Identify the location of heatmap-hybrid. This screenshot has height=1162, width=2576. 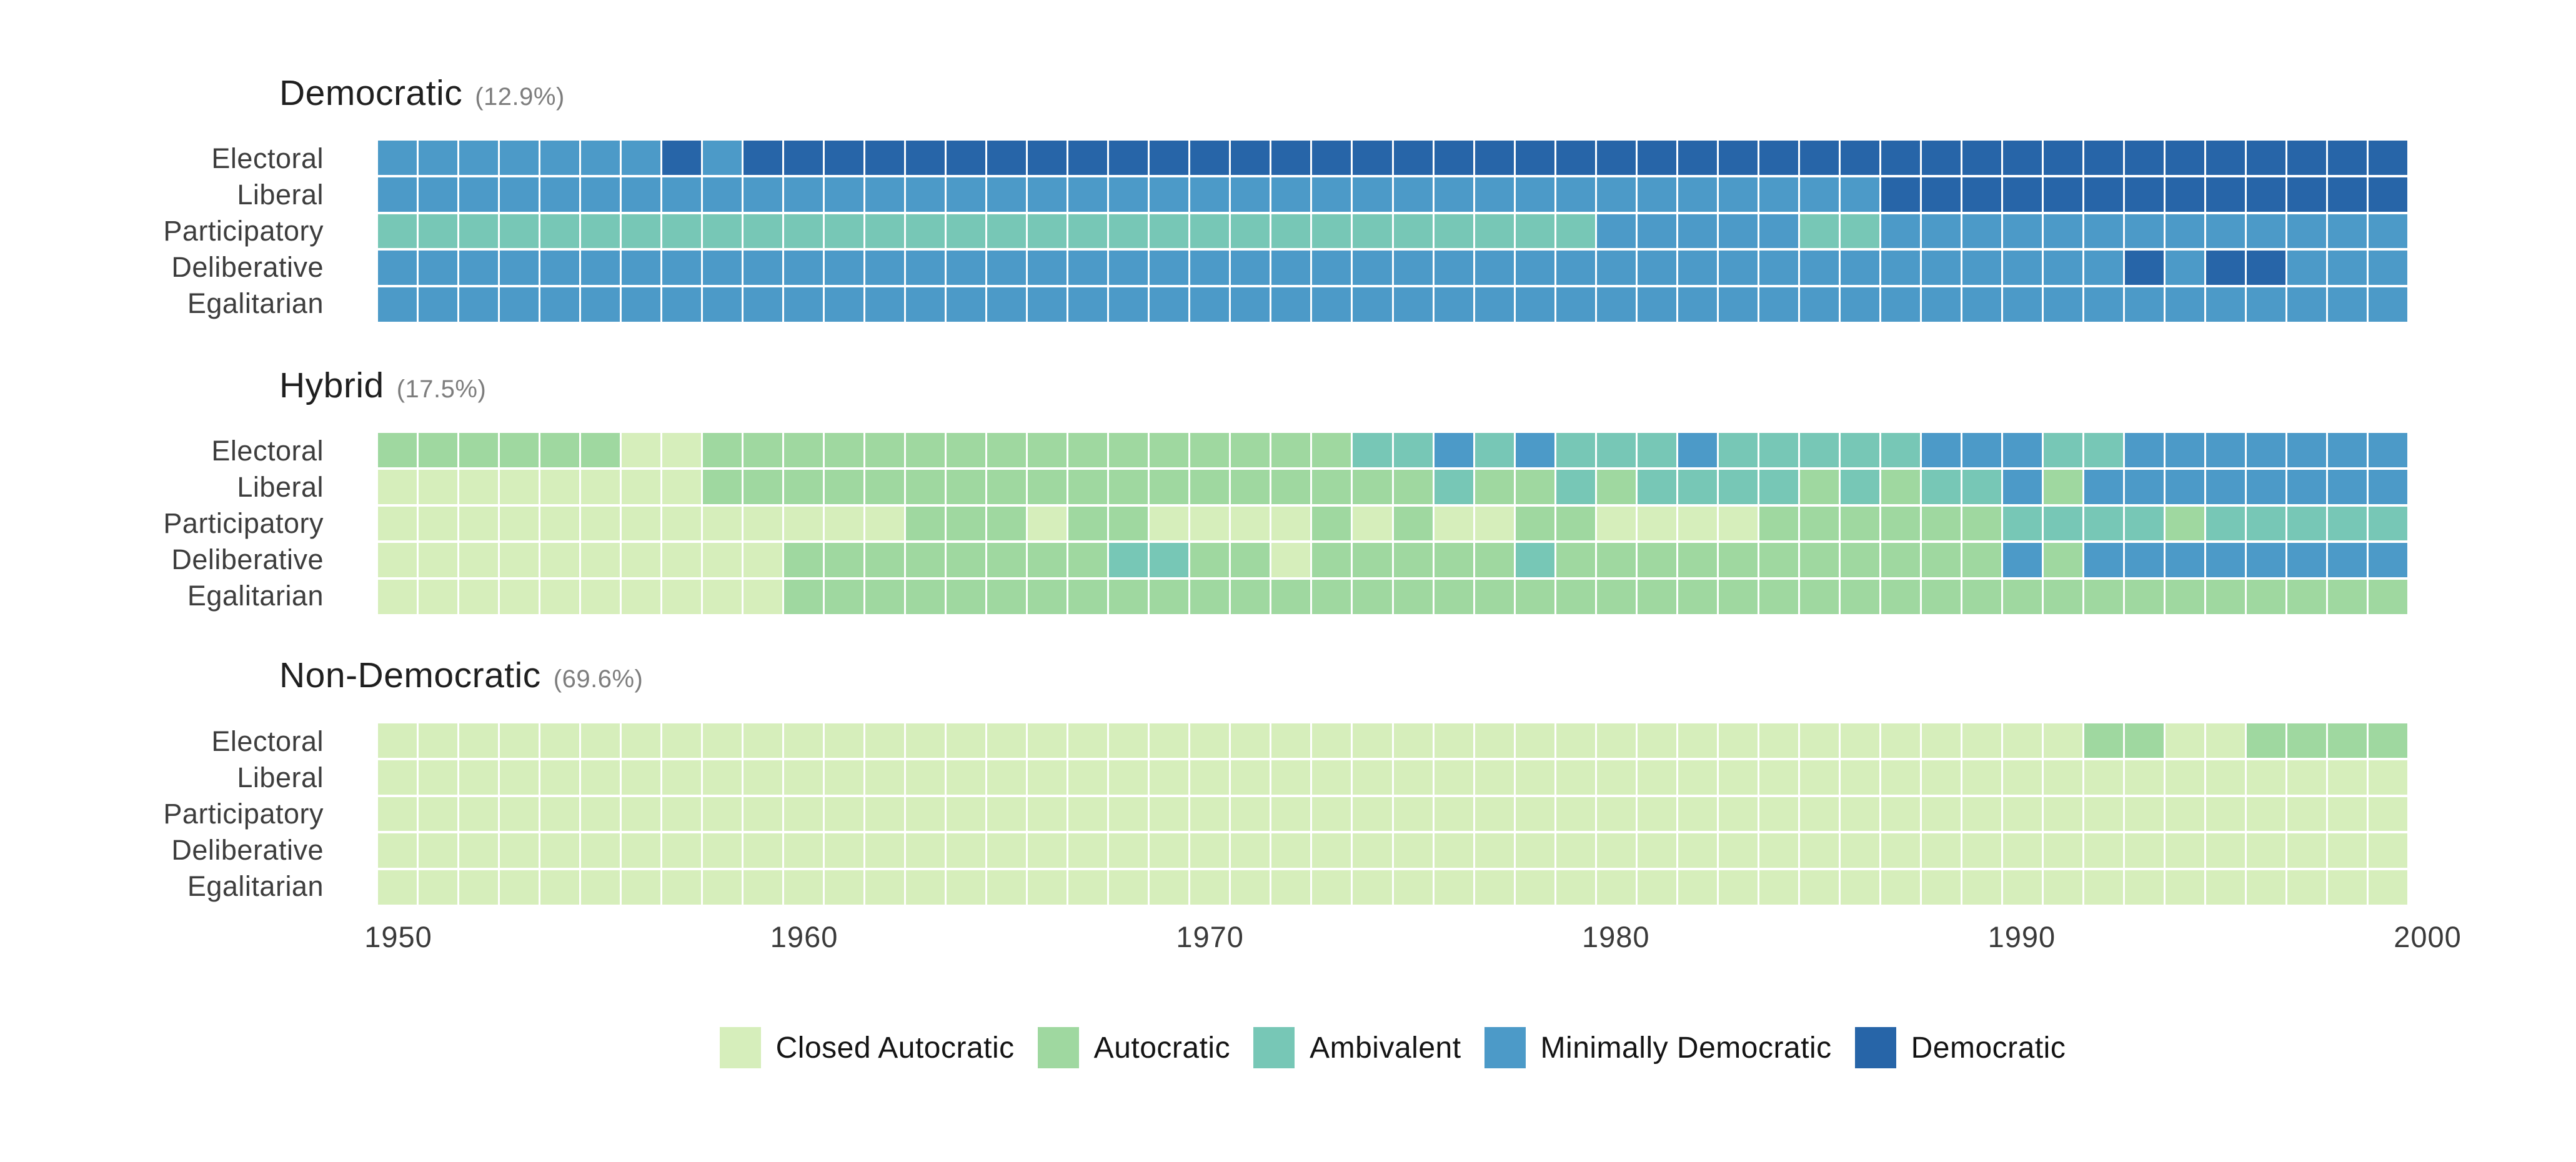
(1392, 523).